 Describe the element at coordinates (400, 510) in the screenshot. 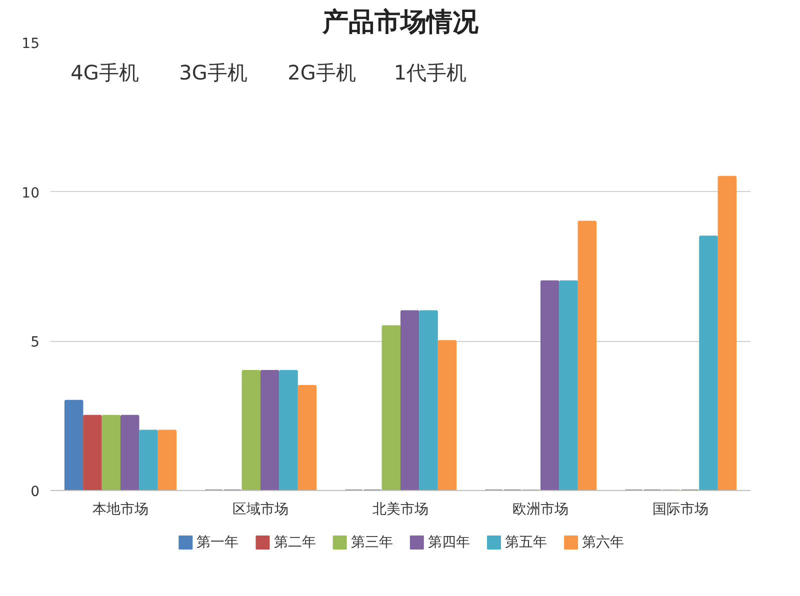

I see `x-tick-label: 北美市场` at that location.